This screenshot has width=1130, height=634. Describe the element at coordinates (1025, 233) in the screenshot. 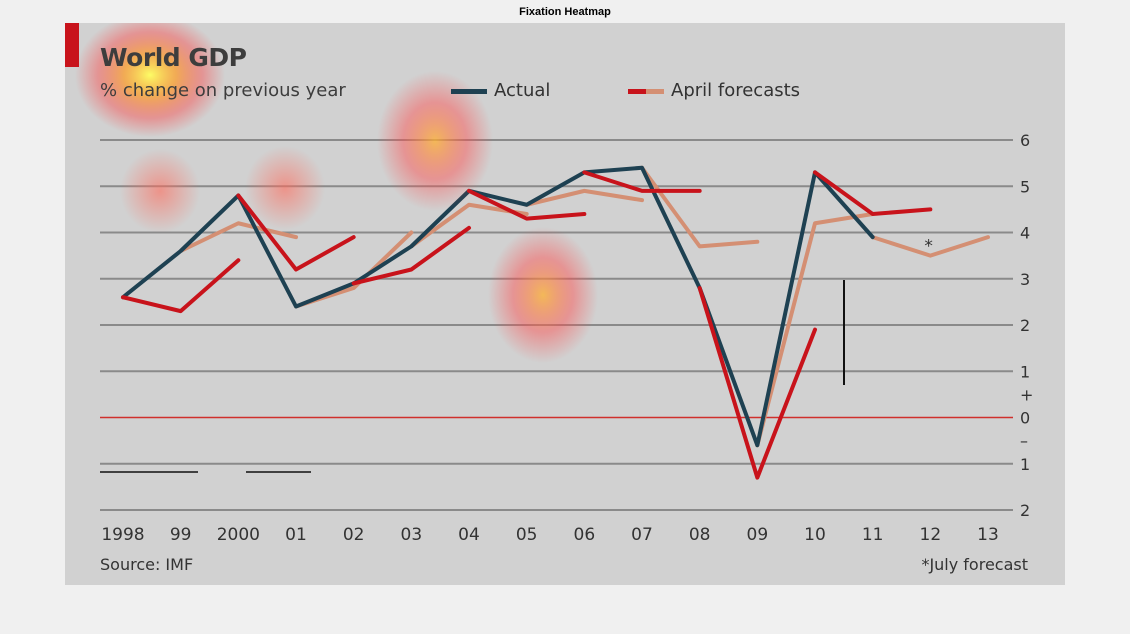

I see `y-tick-label: 4` at that location.